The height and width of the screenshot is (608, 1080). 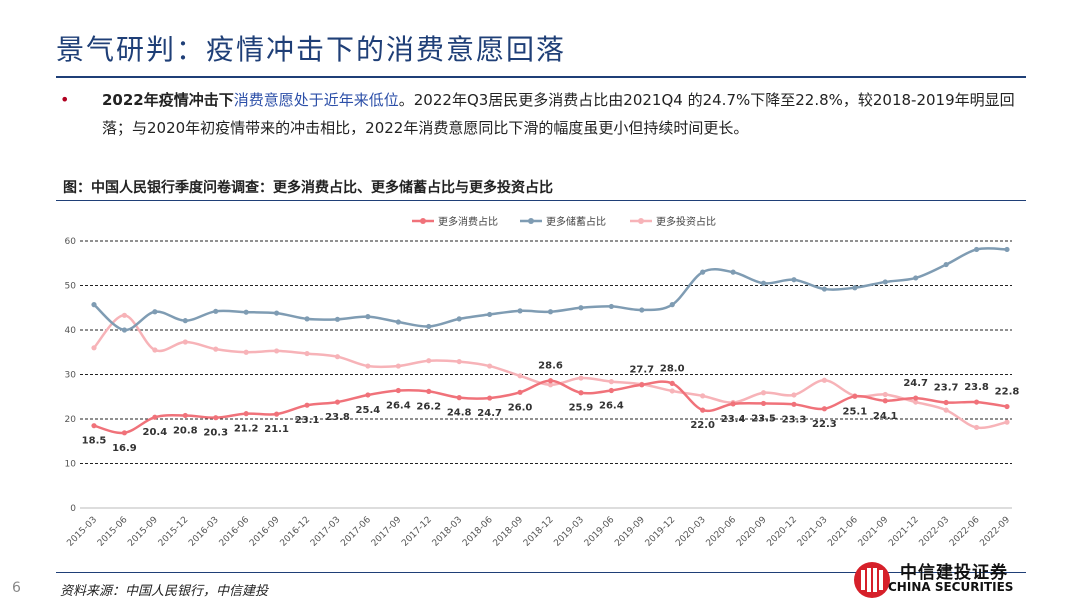 What do you see at coordinates (94, 441) in the screenshot?
I see `data-label: 18.5` at bounding box center [94, 441].